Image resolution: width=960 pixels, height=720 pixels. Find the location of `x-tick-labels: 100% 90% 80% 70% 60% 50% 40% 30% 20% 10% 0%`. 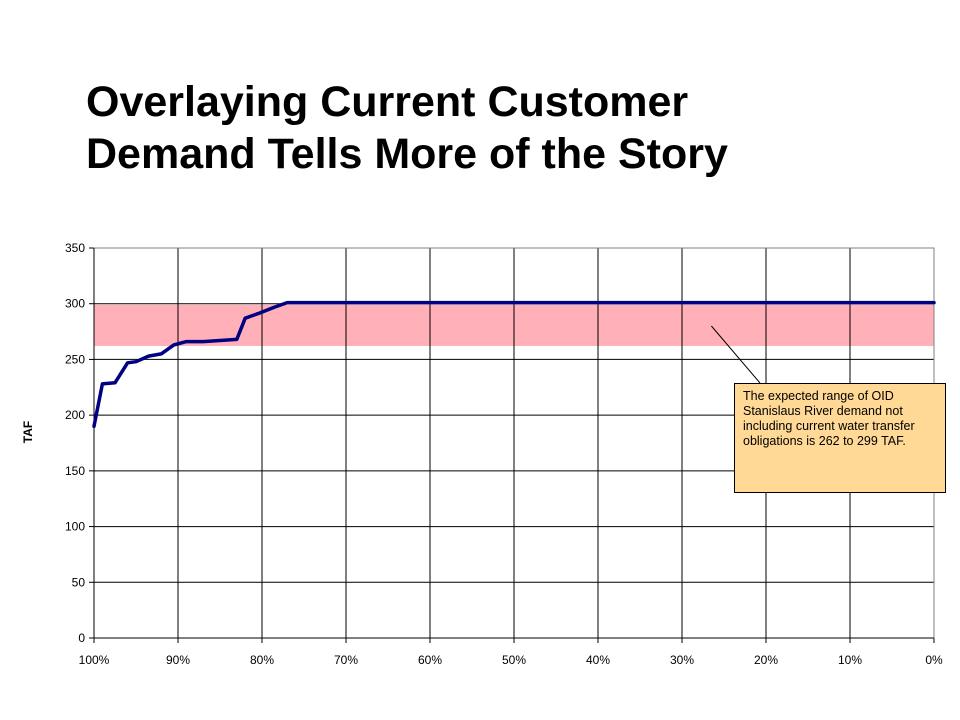

x-tick-labels: 100% 90% 80% 70% 60% 50% 40% 30% 20% 10% 0% is located at coordinates (511, 660).